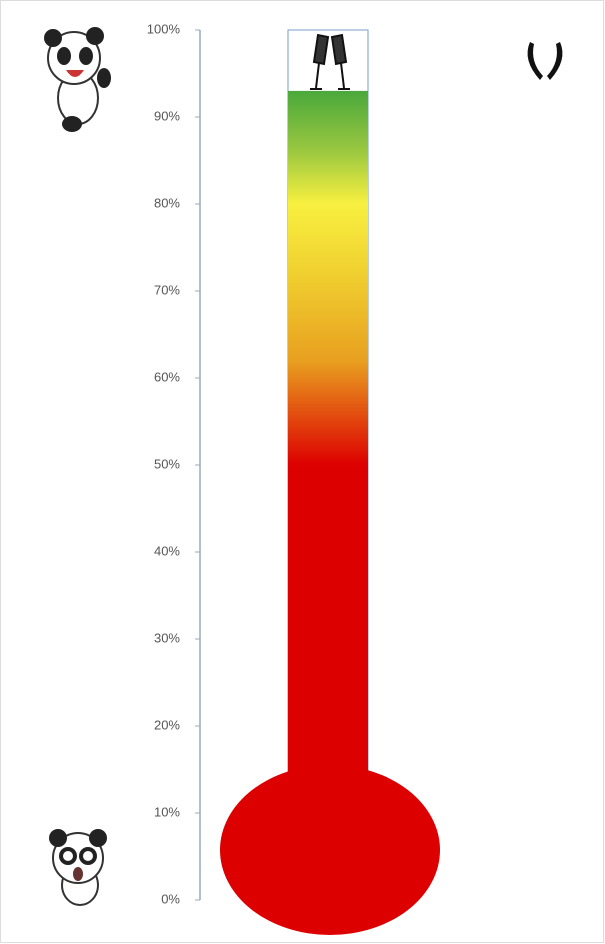  Describe the element at coordinates (167, 115) in the screenshot. I see `y-tick-label: 90%` at that location.